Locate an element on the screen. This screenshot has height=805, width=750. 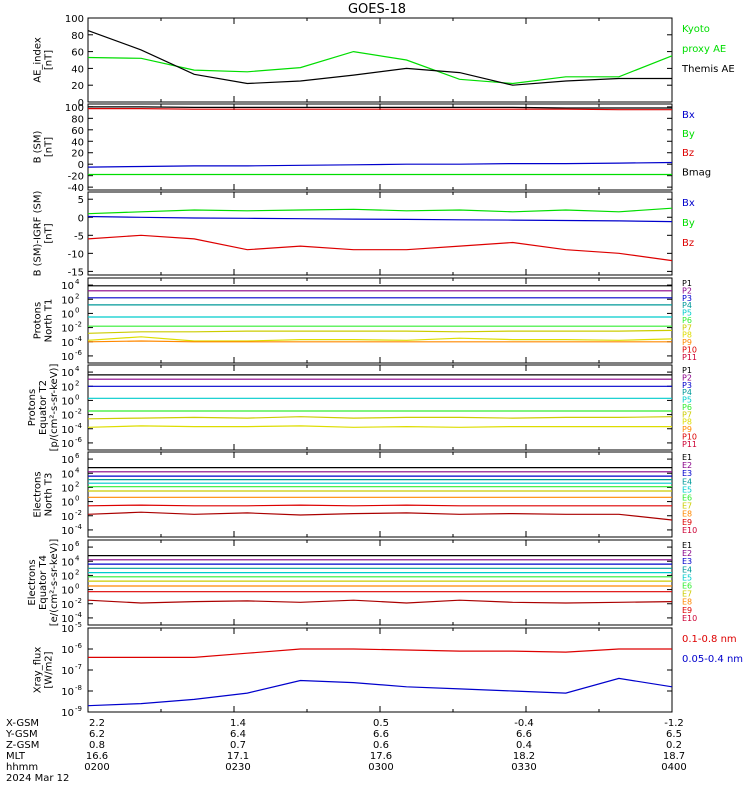
legend-bmag: Bmag is located at coordinates (696, 172).